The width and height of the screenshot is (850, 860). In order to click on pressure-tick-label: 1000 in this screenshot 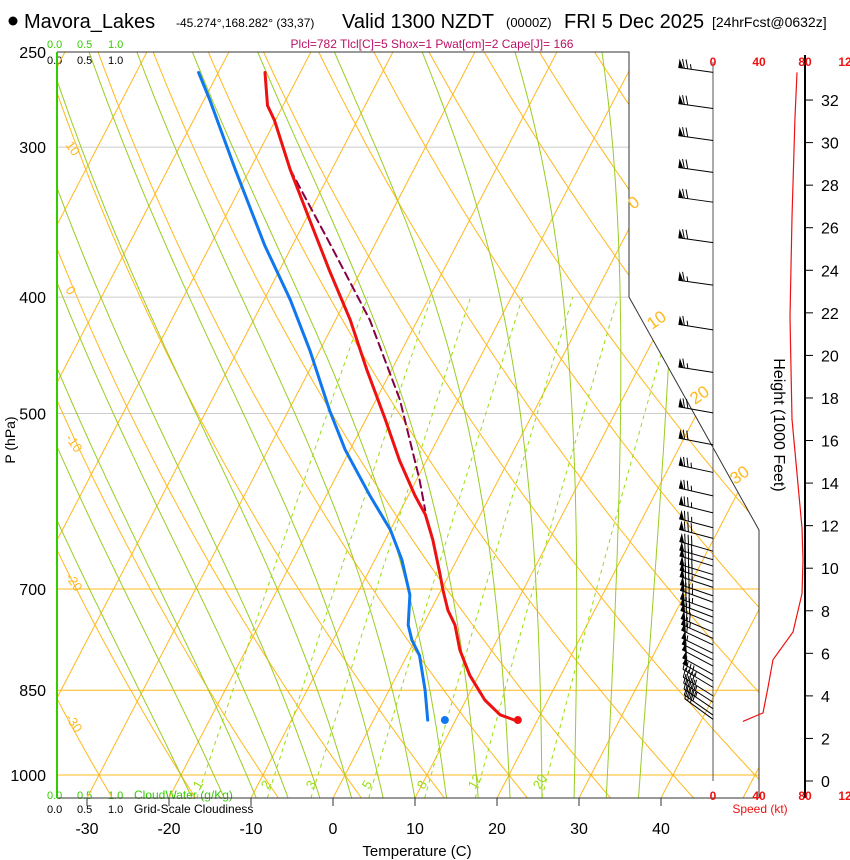, I will do `click(28, 776)`.